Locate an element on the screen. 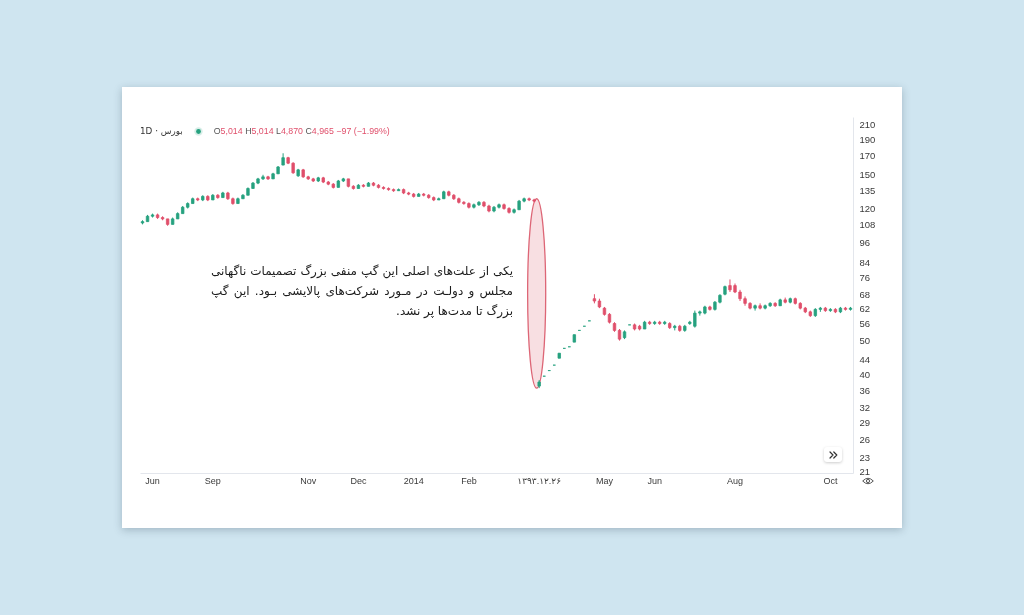 The width and height of the screenshot is (1024, 615). y-tick-label: 96 is located at coordinates (865, 242).